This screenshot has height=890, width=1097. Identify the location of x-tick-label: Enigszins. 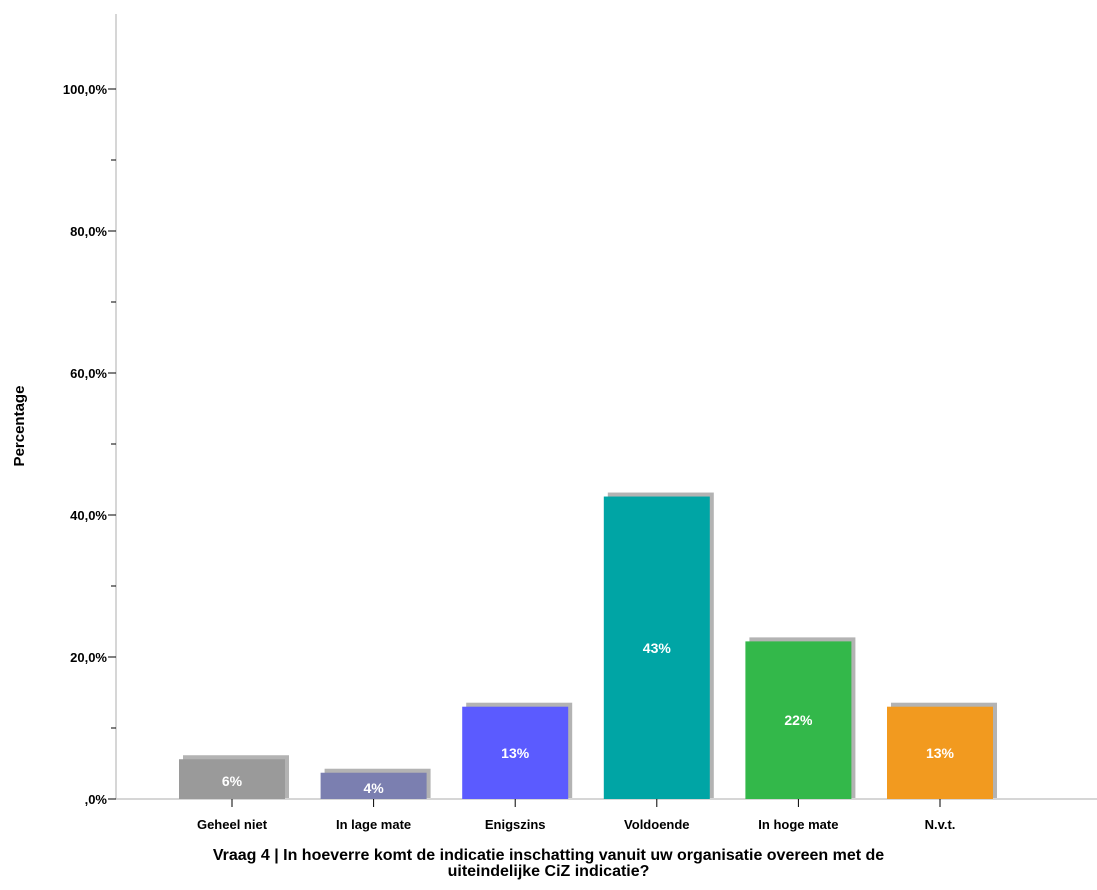
(515, 824).